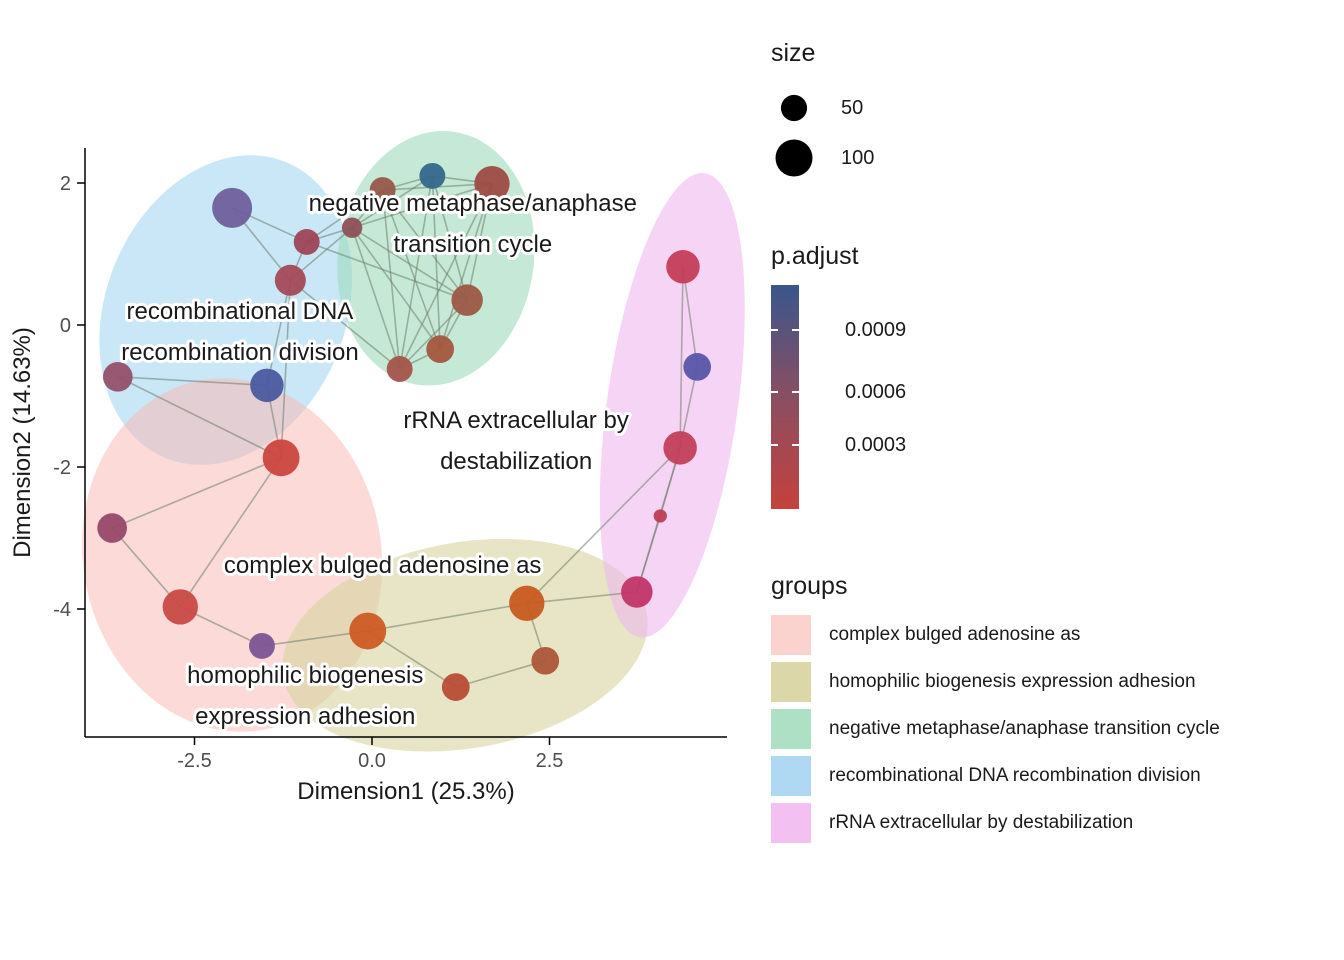 The image size is (1344, 960). What do you see at coordinates (876, 444) in the screenshot?
I see `colorbar-tick-label: 0.0003` at bounding box center [876, 444].